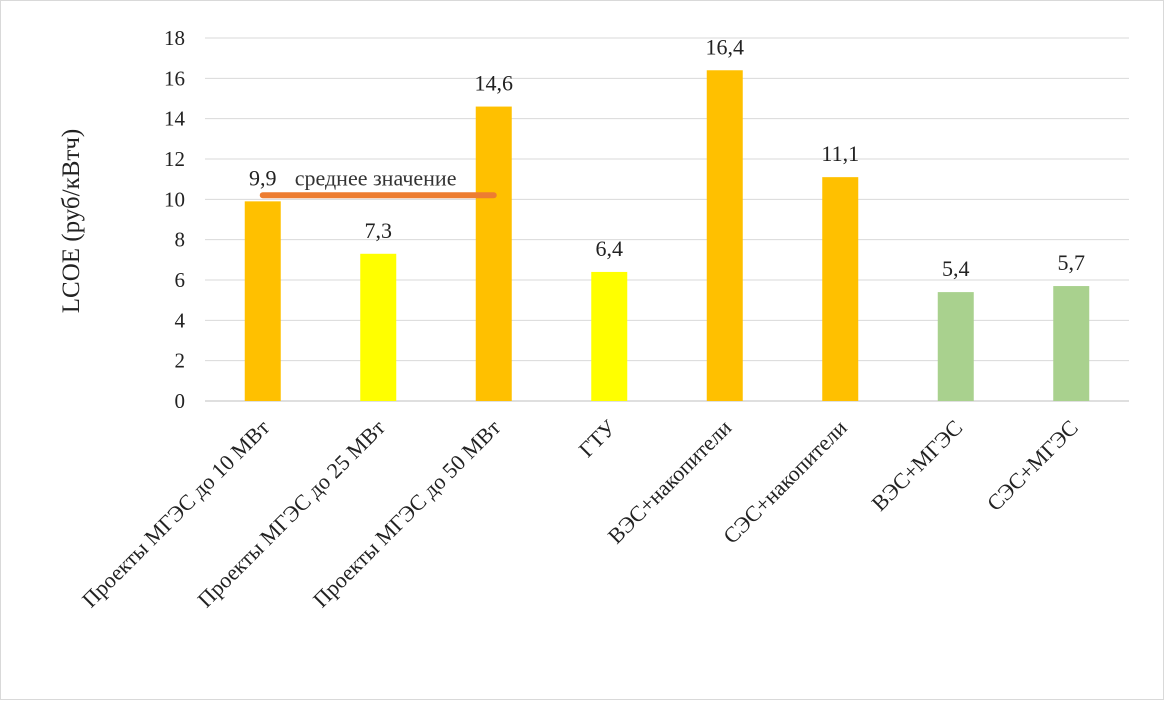 This screenshot has height=701, width=1164. I want to click on x-category-label: ВЭС+накопители, so click(670, 482).